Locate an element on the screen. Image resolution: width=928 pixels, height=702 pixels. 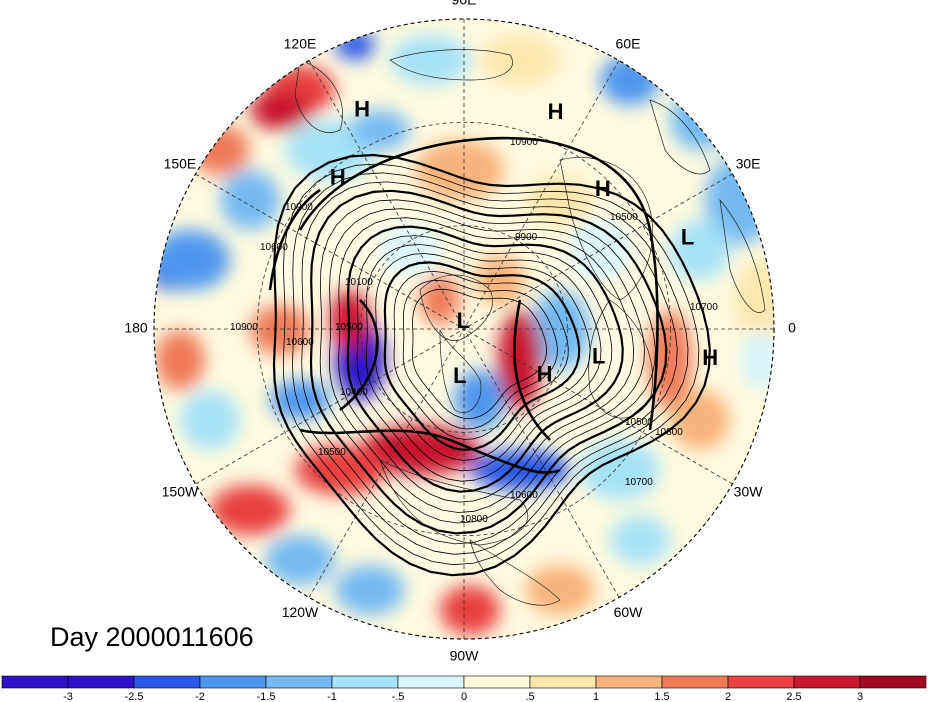
colorbar-tick-label: -1.5 is located at coordinates (266, 696).